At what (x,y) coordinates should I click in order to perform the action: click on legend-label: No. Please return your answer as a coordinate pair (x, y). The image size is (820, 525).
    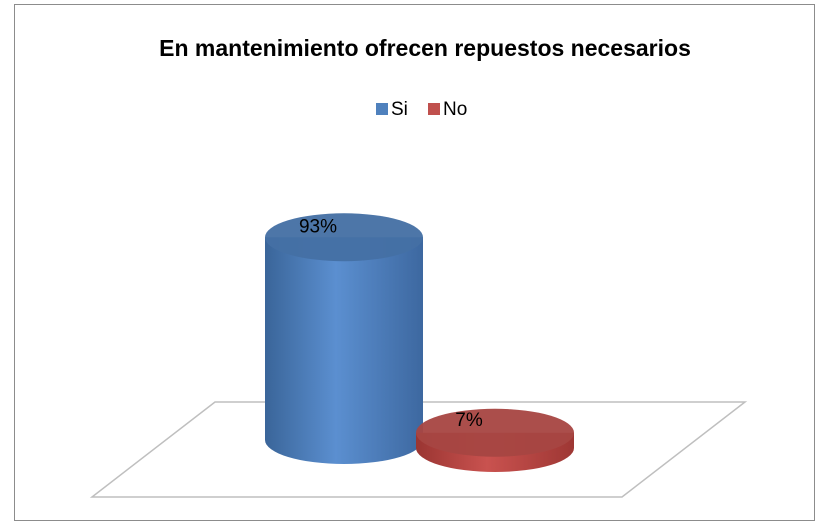
    Looking at the image, I should click on (455, 109).